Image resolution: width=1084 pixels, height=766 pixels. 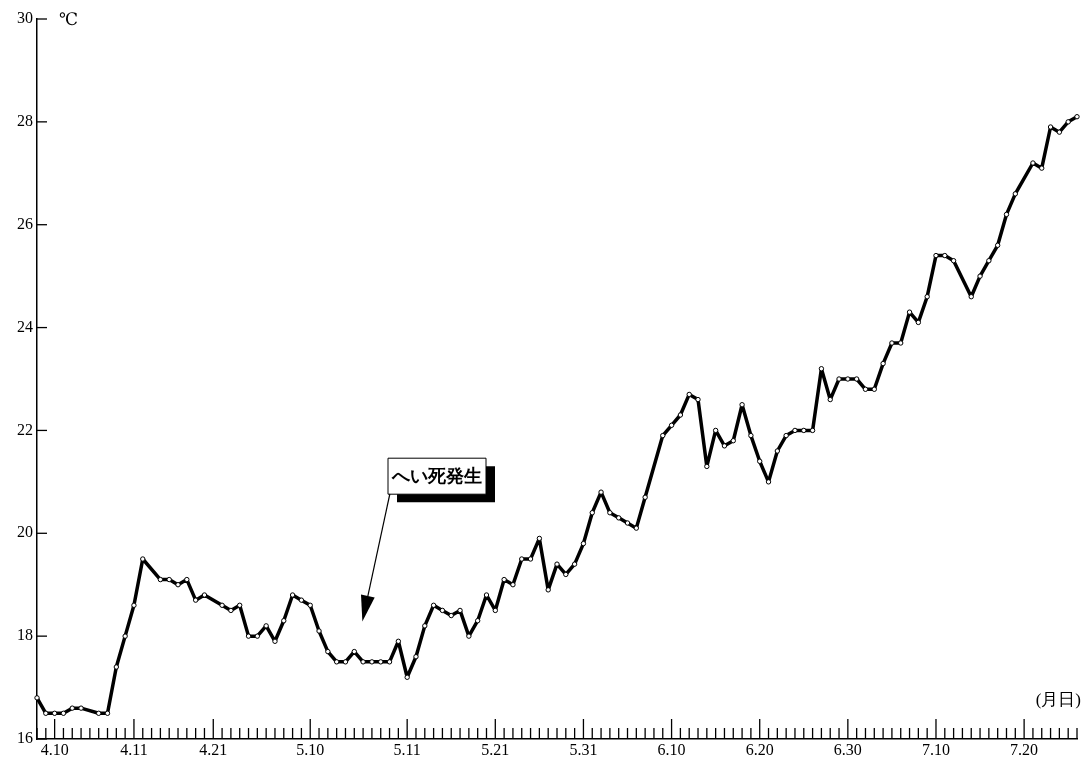 What do you see at coordinates (25, 18) in the screenshot?
I see `y-tick-label: 30` at bounding box center [25, 18].